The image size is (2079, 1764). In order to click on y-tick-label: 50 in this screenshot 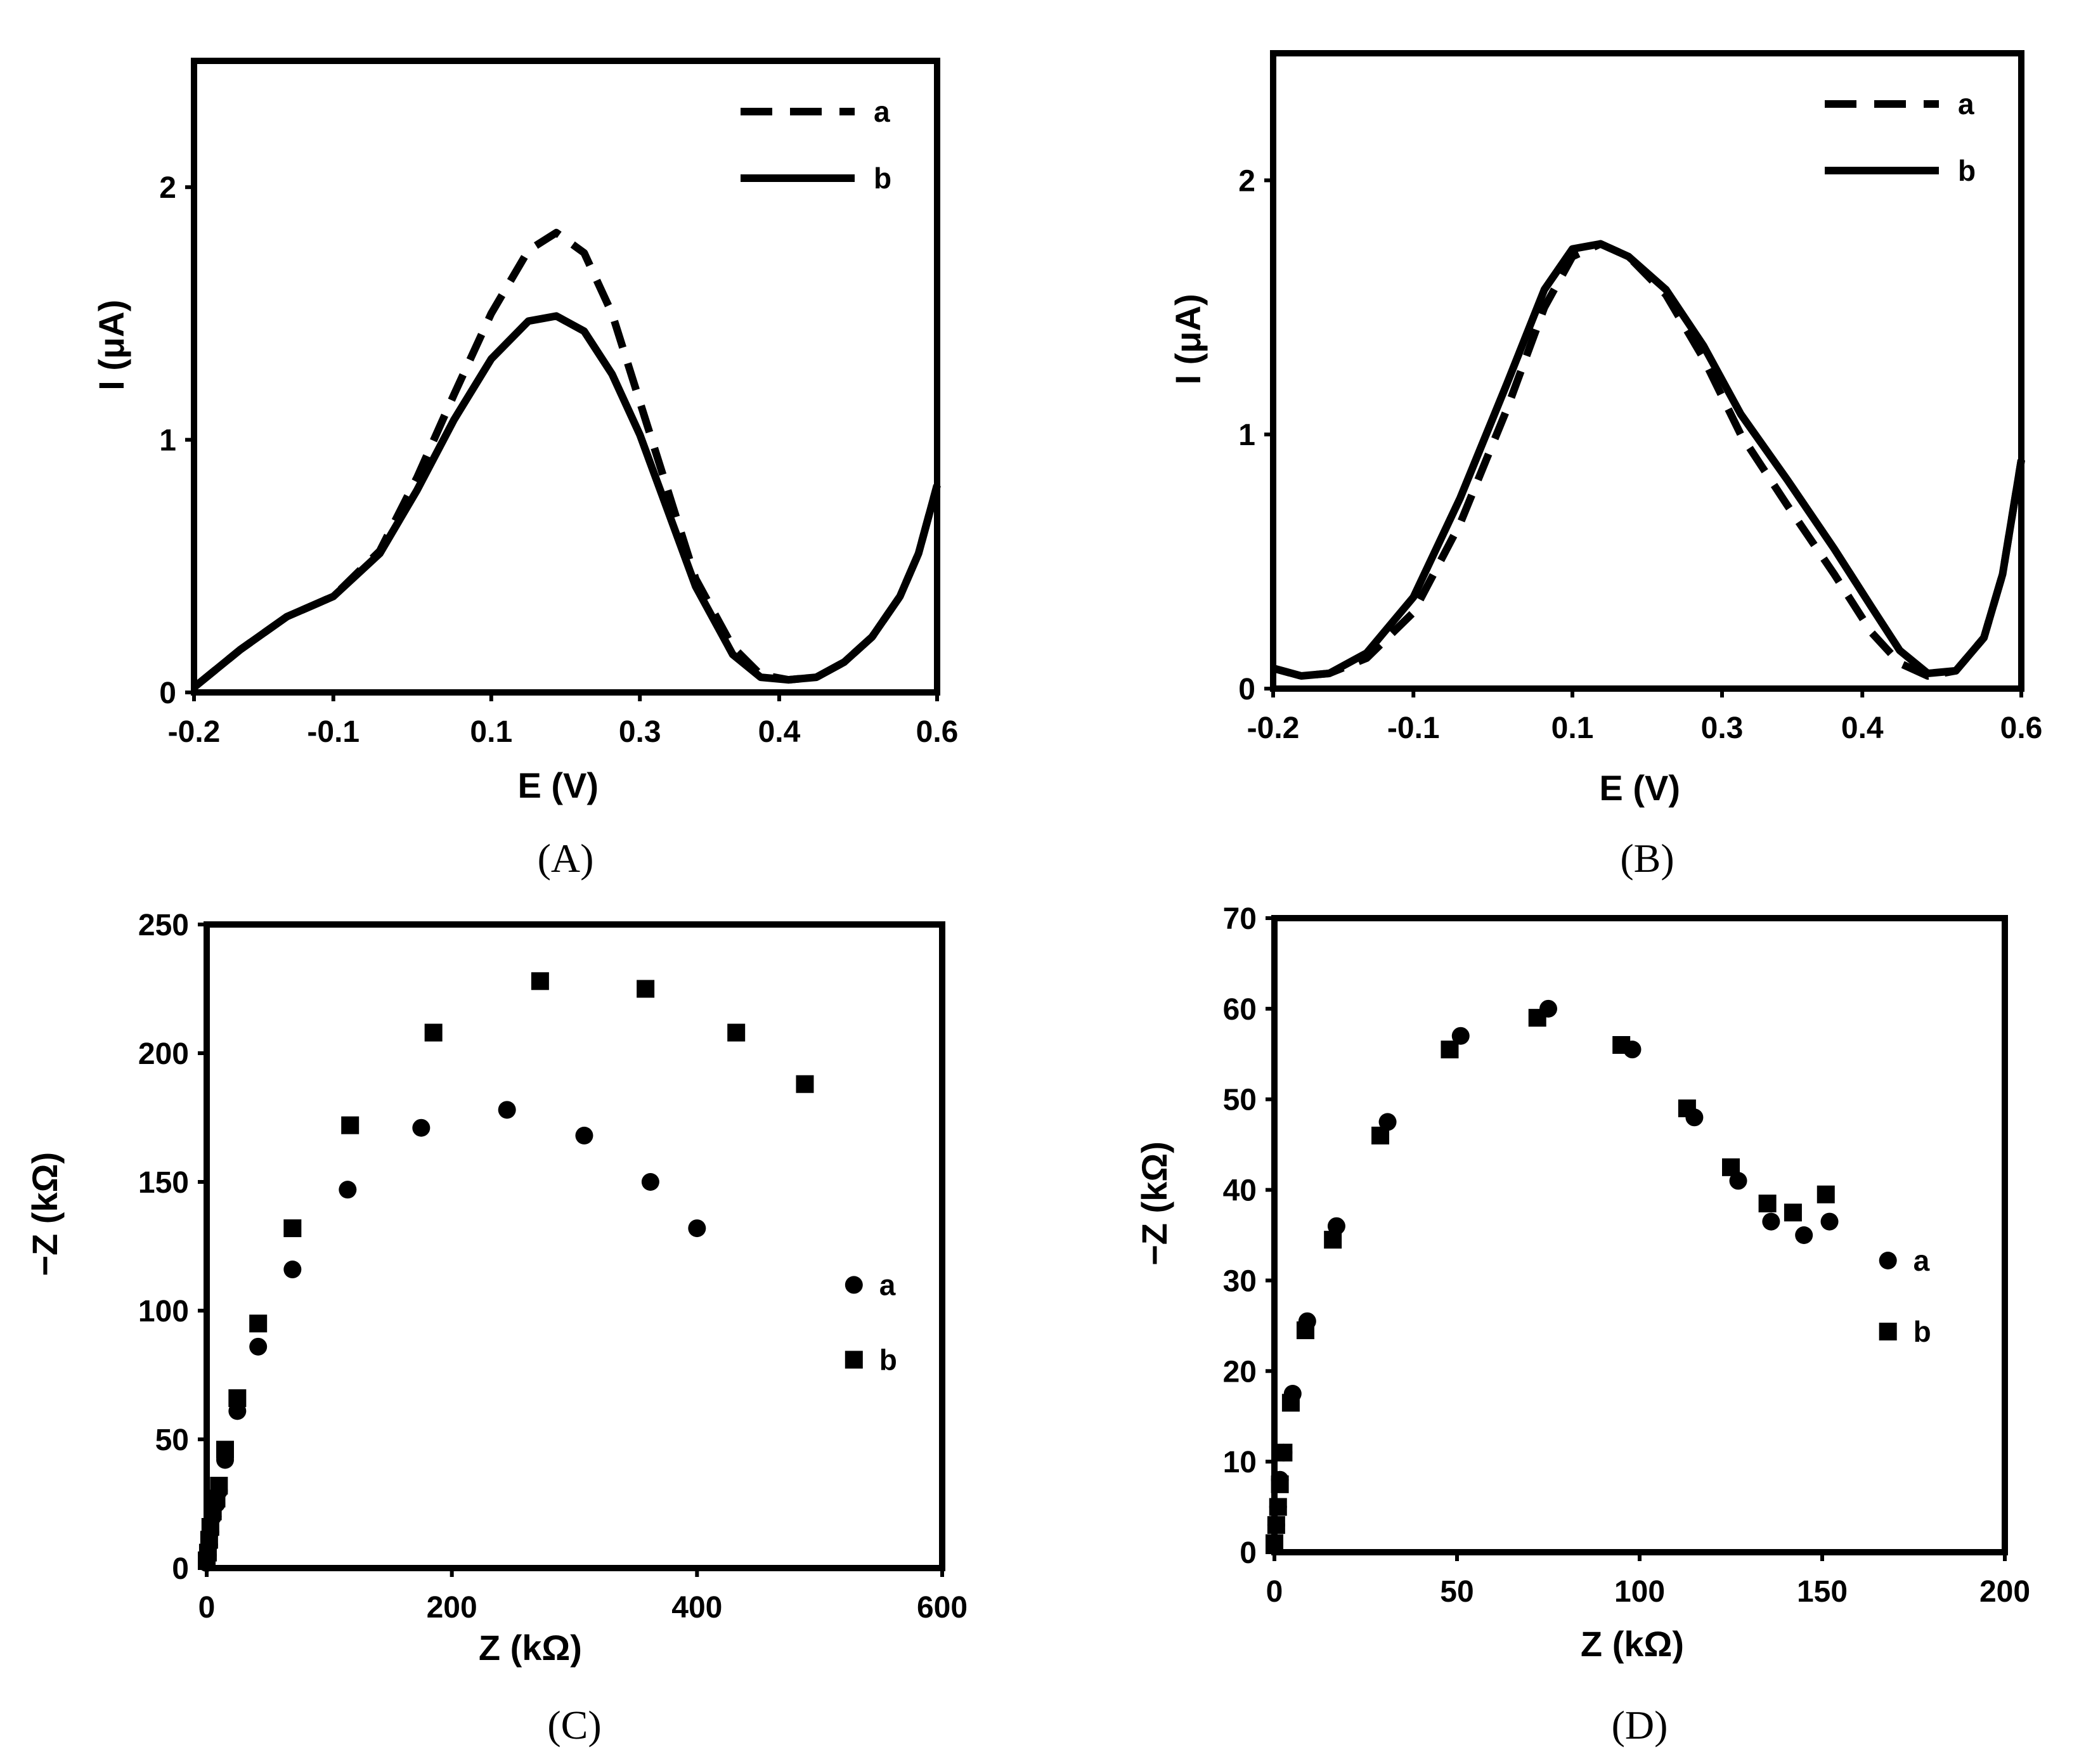, I will do `click(172, 1440)`.